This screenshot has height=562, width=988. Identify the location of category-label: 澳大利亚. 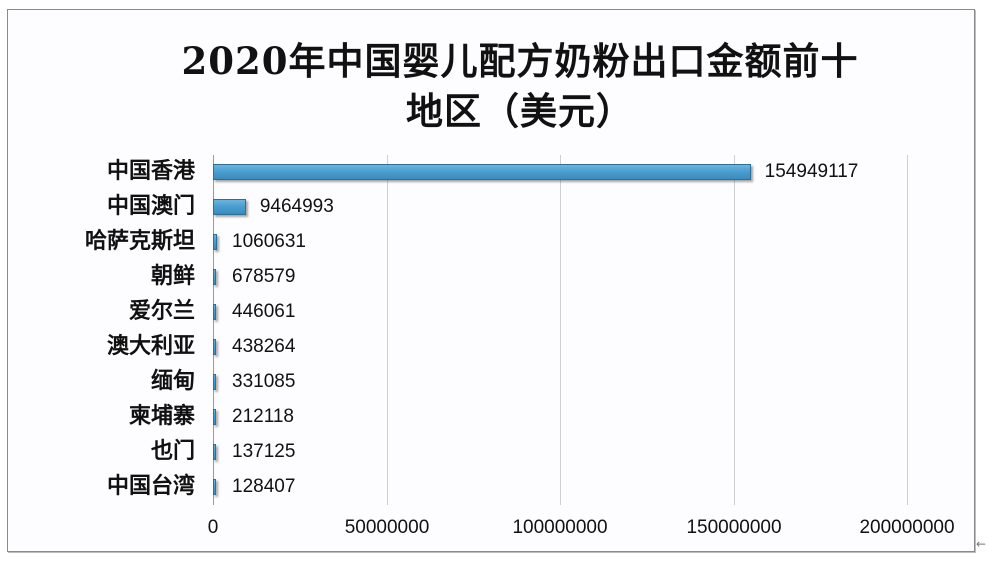
(150, 346).